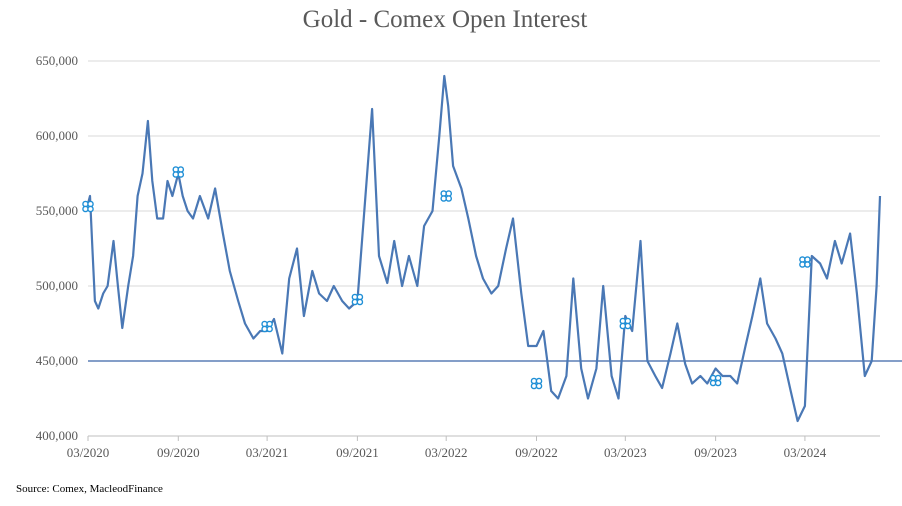 Image resolution: width=902 pixels, height=506 pixels. Describe the element at coordinates (267, 452) in the screenshot. I see `x-tick-label: 03/2021` at that location.